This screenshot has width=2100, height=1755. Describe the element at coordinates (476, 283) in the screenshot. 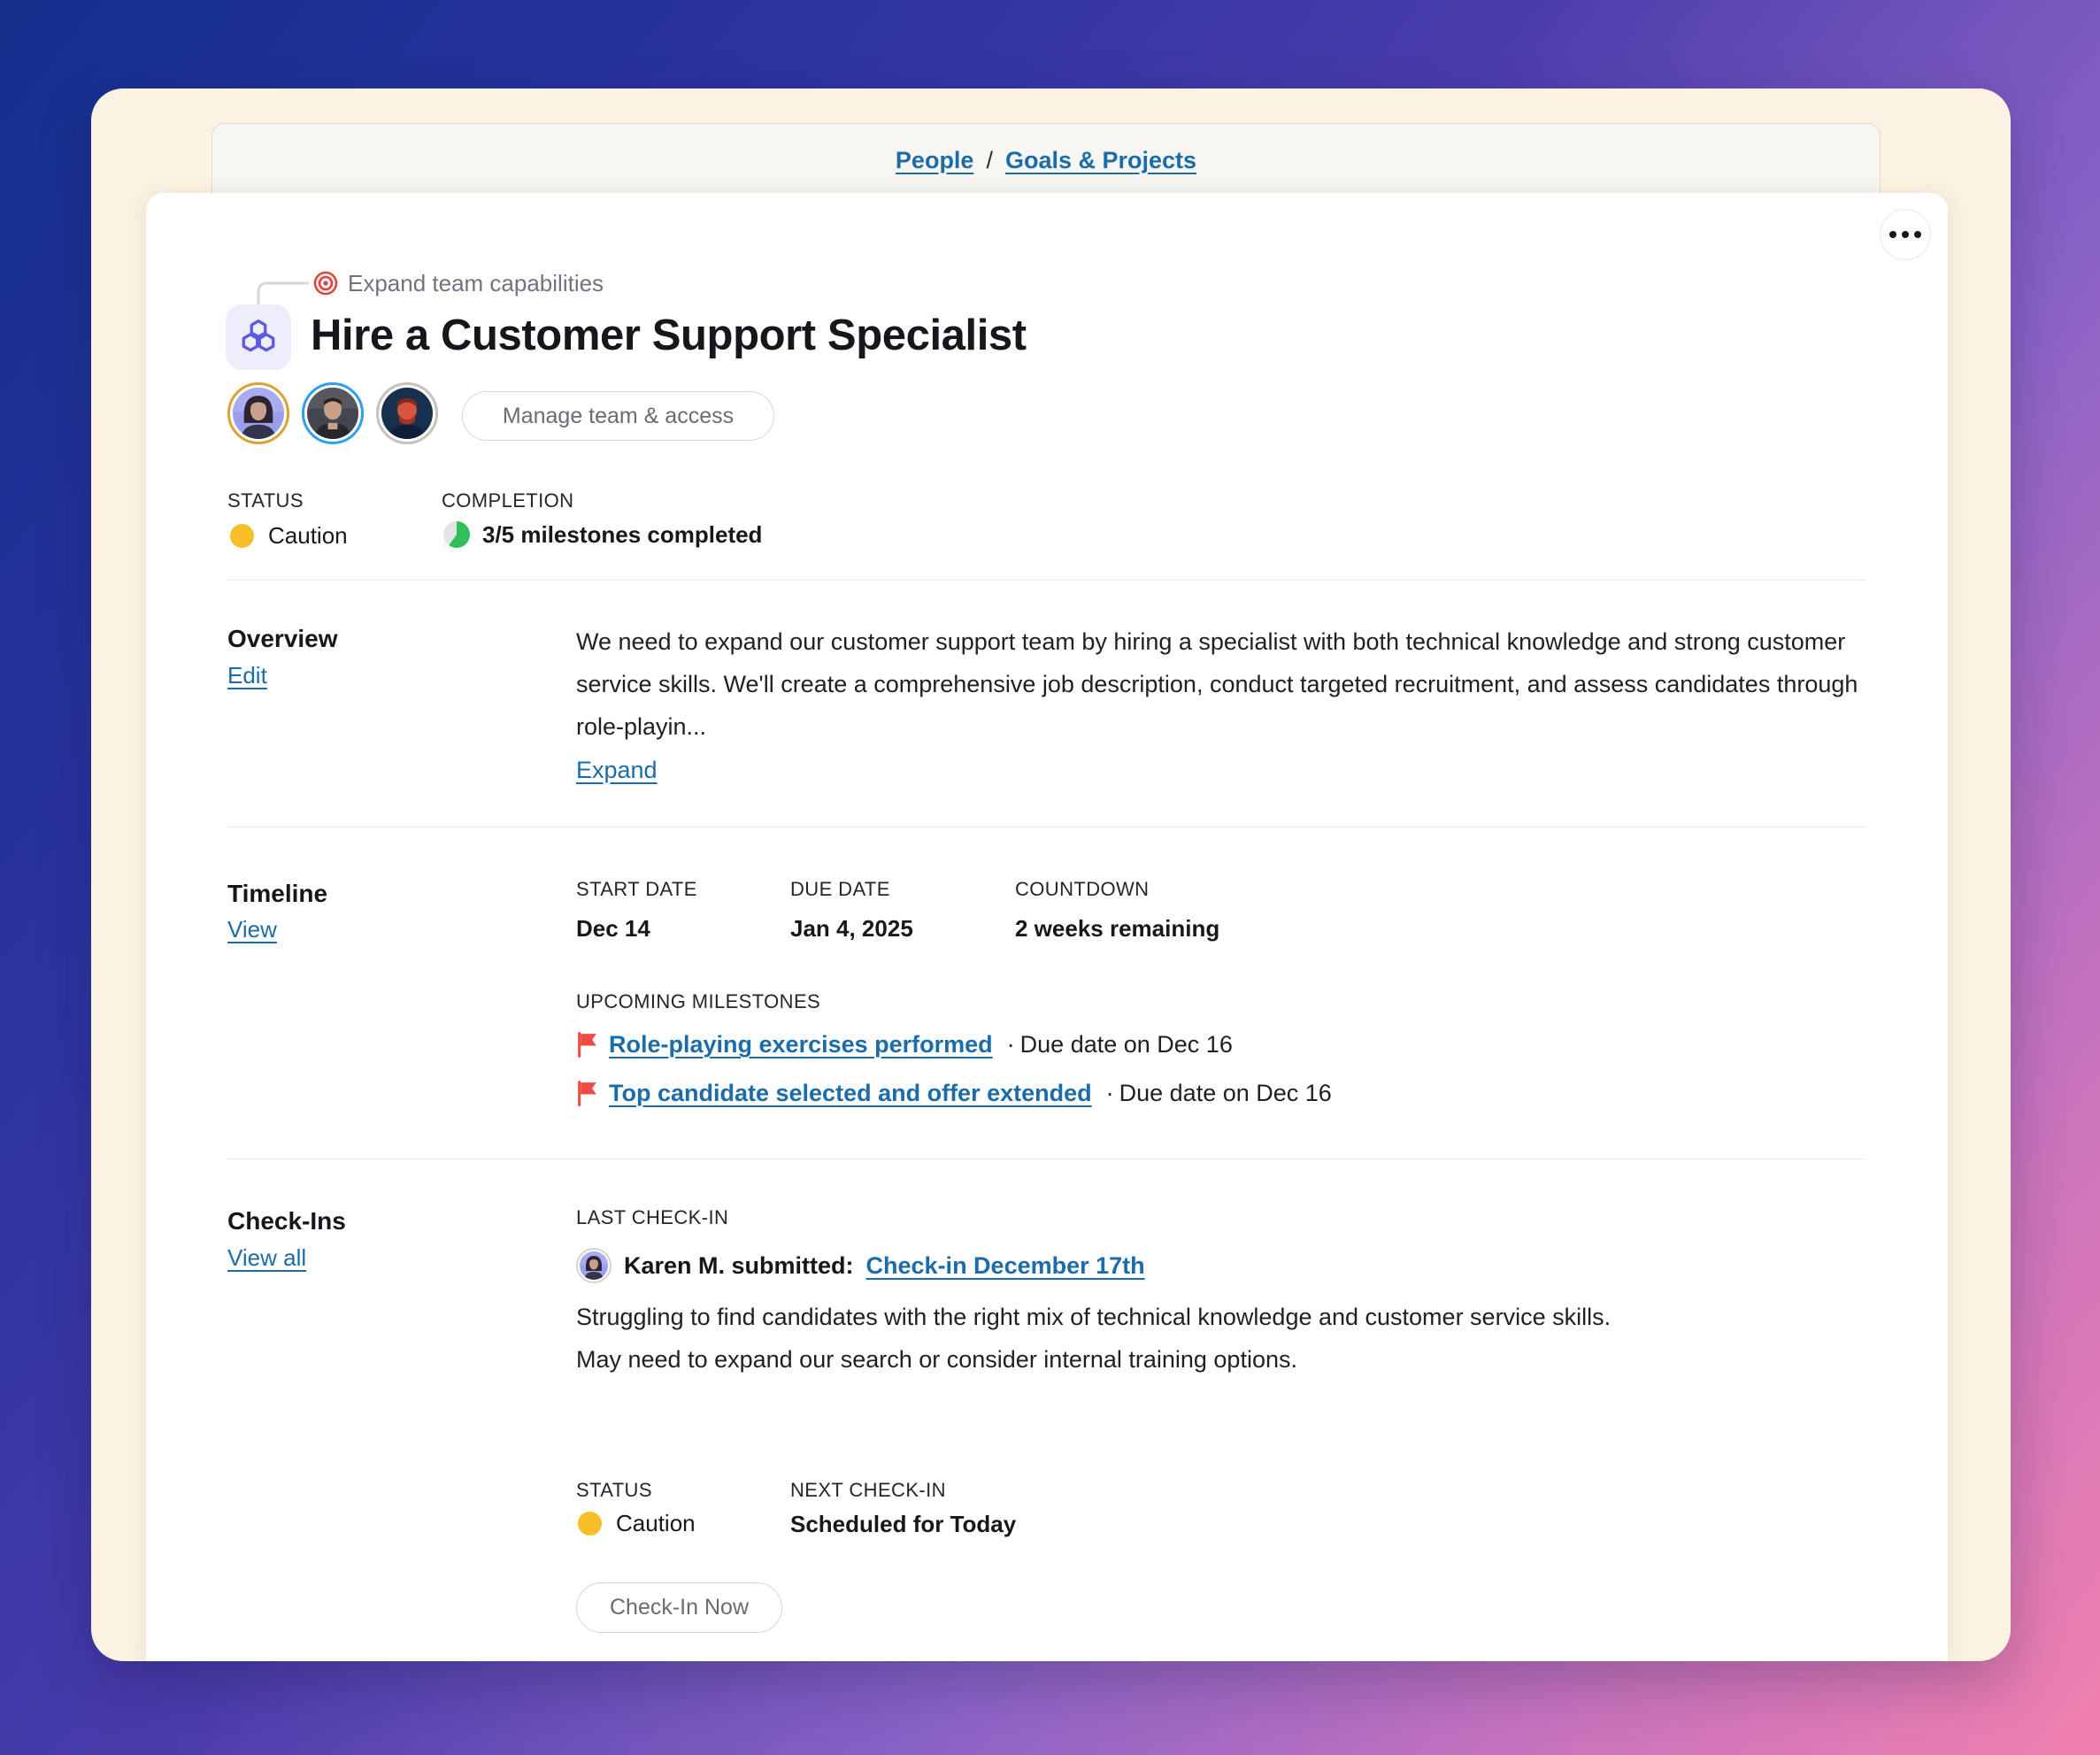

I see `parent-goal-label: Expand team capabilities` at that location.